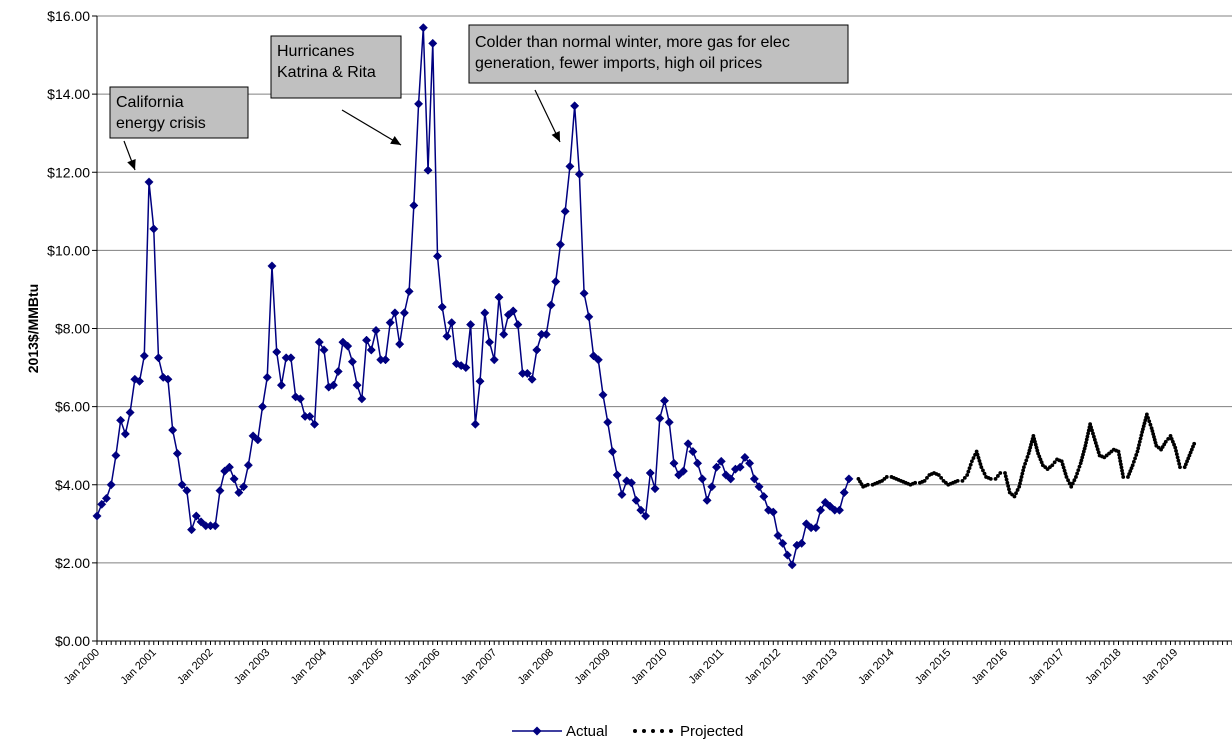 The height and width of the screenshot is (742, 1232). What do you see at coordinates (326, 72) in the screenshot?
I see `annotation-text: Katrina & Rita` at bounding box center [326, 72].